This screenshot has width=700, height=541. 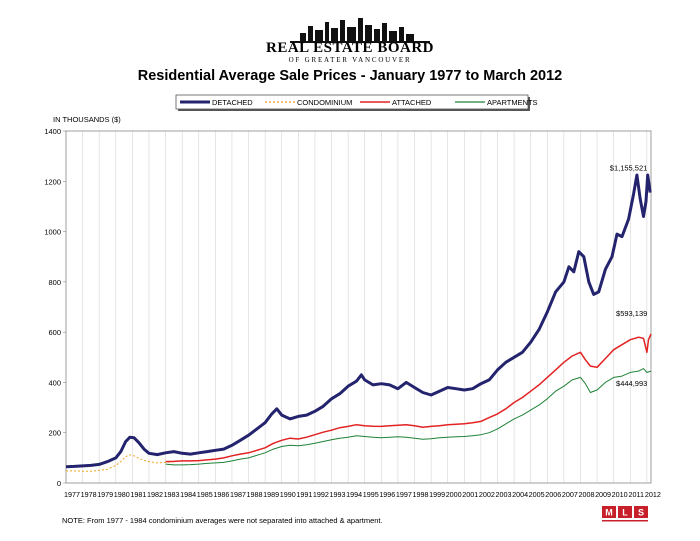 What do you see at coordinates (155, 494) in the screenshot?
I see `x-tick-label: 1982` at bounding box center [155, 494].